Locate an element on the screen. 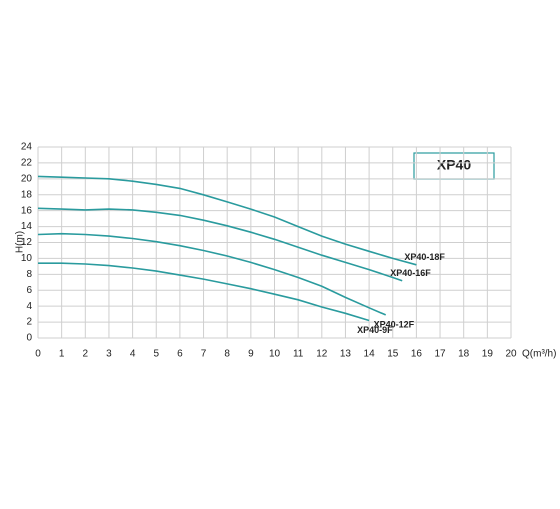  series-label: XP40-12F is located at coordinates (394, 324).